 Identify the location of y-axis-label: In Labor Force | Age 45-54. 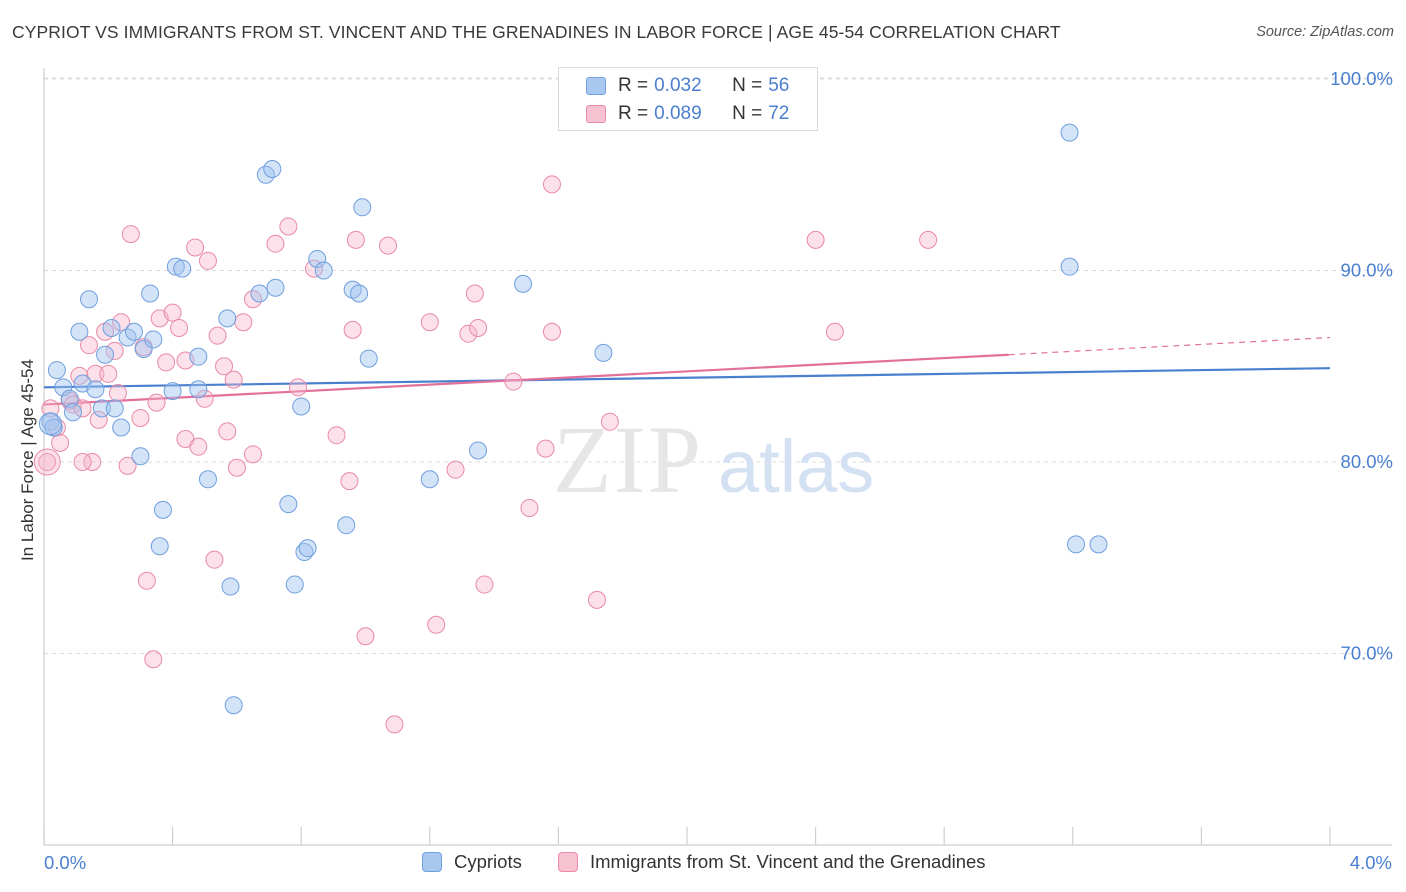
(27, 460).